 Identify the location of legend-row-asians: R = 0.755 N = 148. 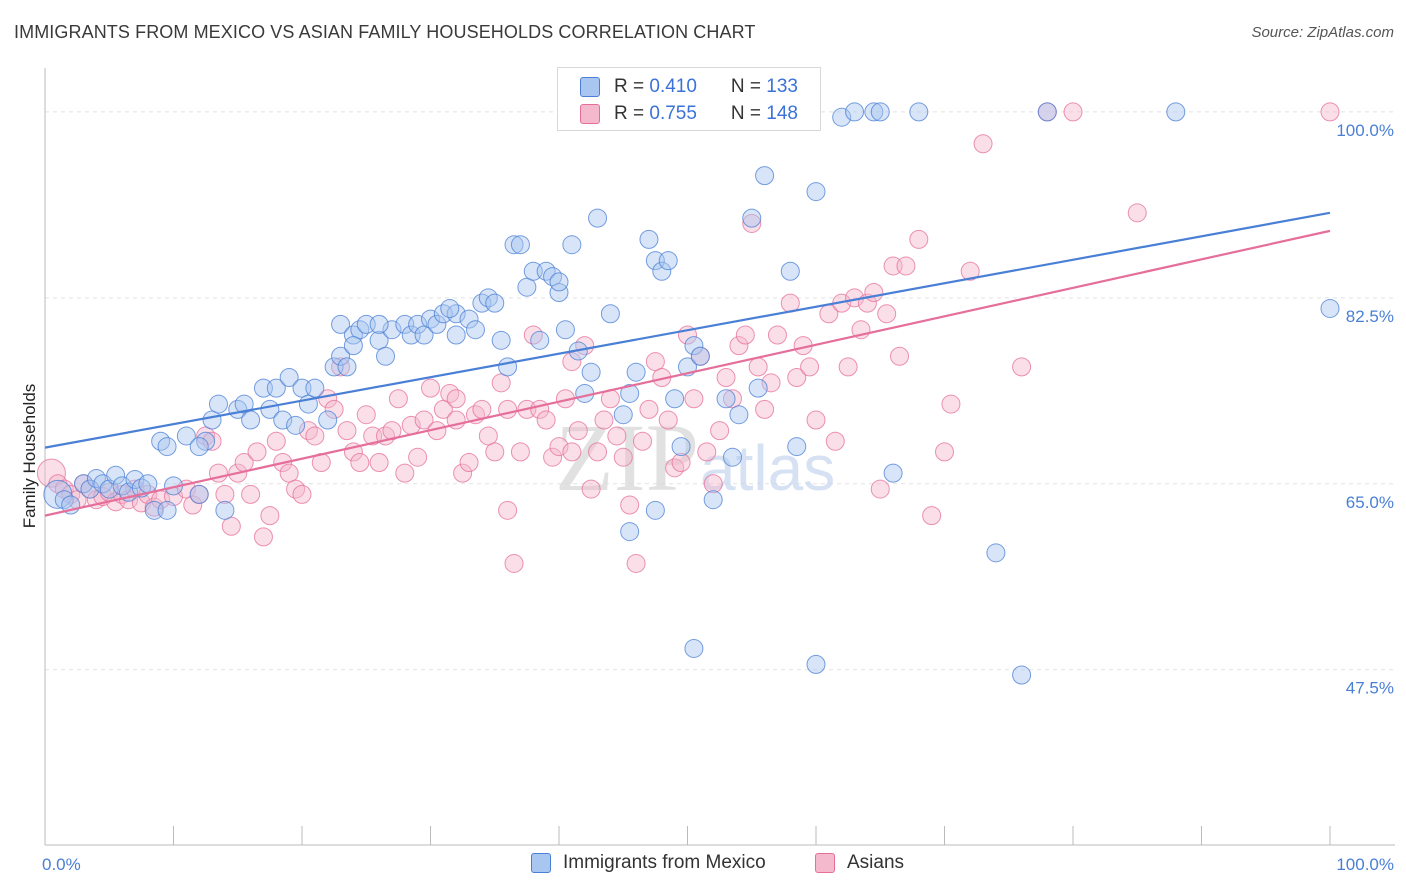
(689, 114).